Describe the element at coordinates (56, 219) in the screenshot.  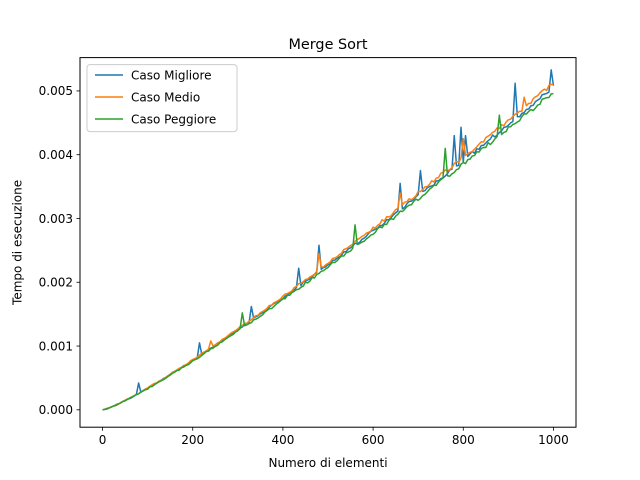
I see `y-tick-label: 0.003` at that location.